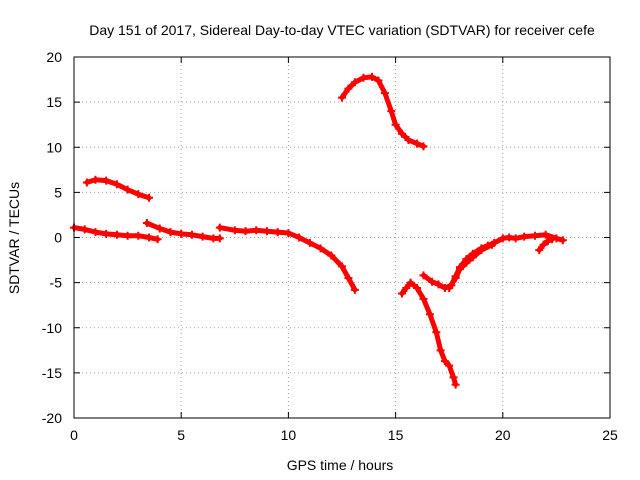 The width and height of the screenshot is (640, 480). What do you see at coordinates (58, 238) in the screenshot?
I see `y-tick-label: 0` at bounding box center [58, 238].